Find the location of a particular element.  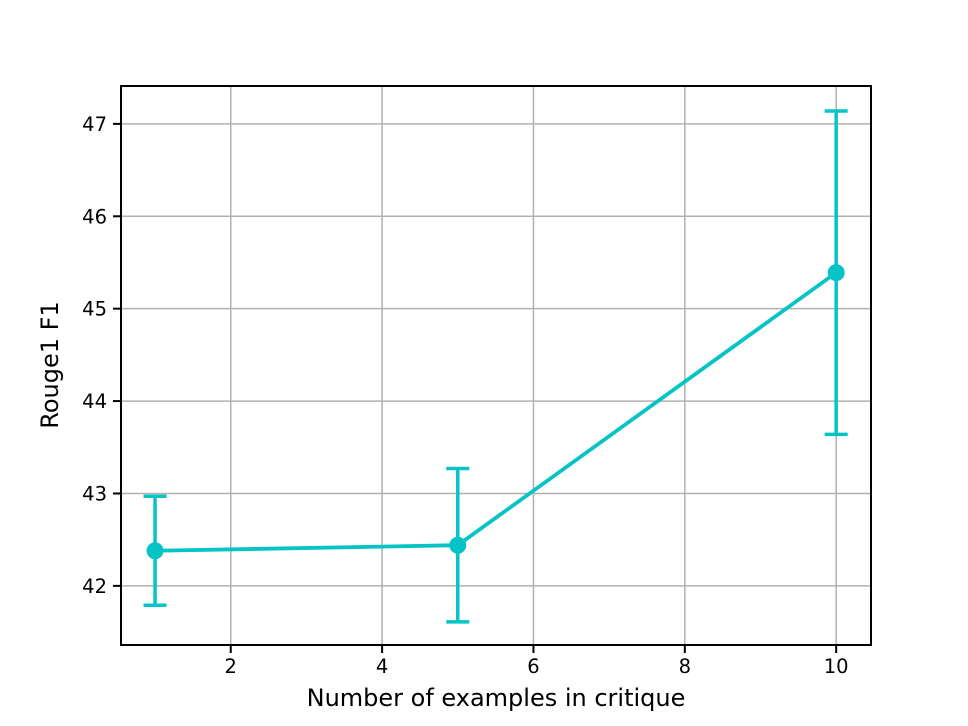

y-axis-label: Rouge1 F1 is located at coordinates (50, 365).